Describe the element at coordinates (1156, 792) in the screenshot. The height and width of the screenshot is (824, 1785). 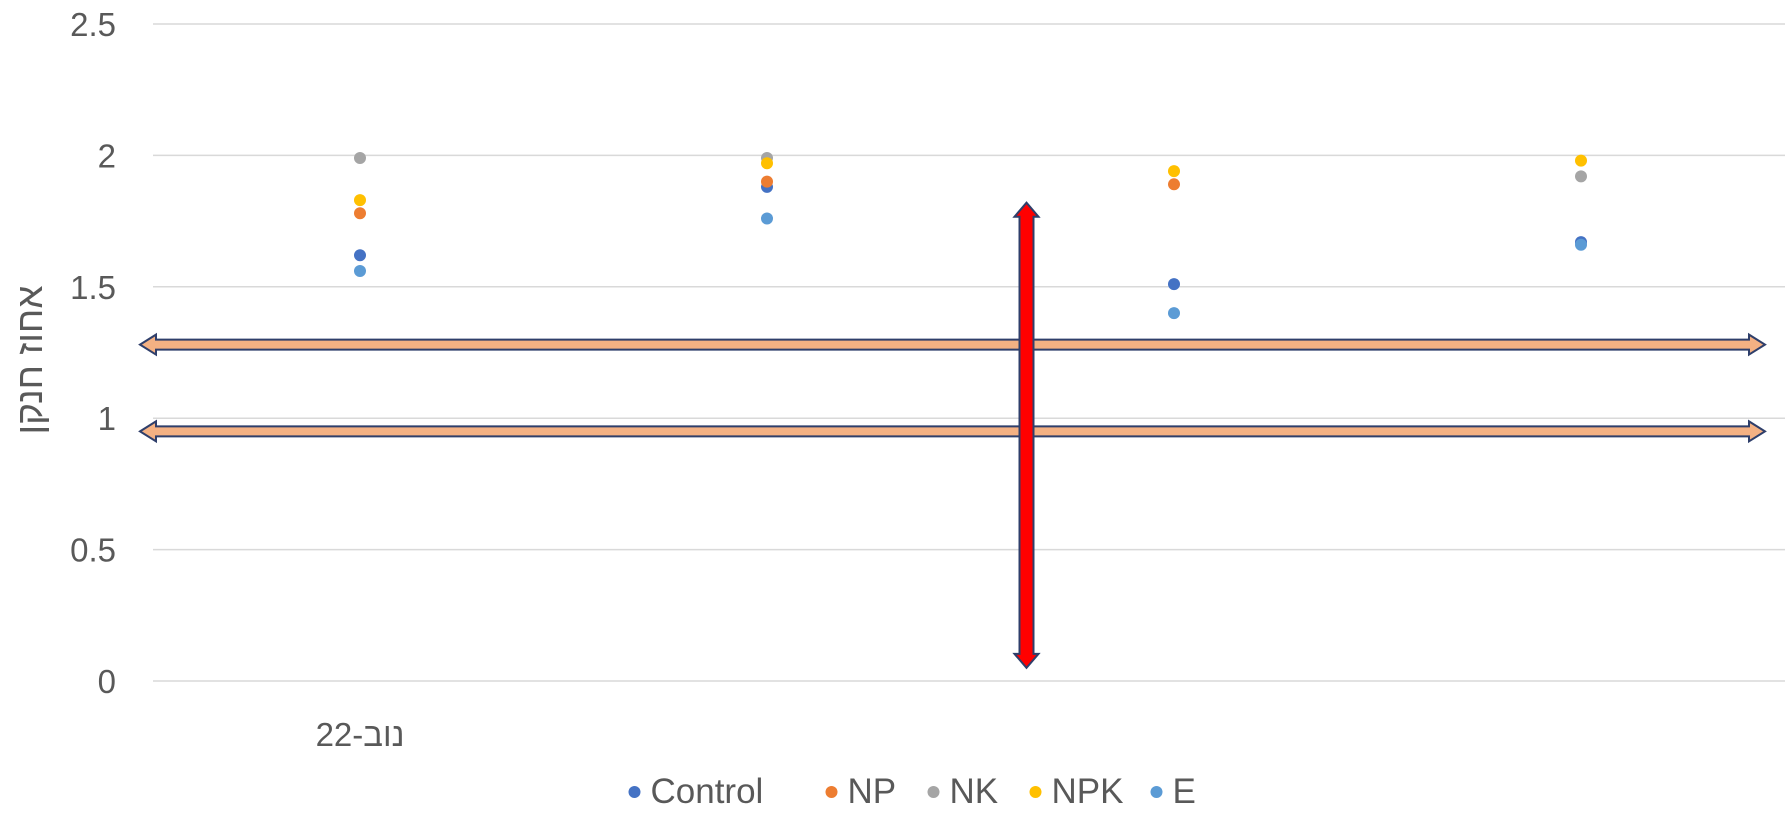
I see `legend-marker-e` at that location.